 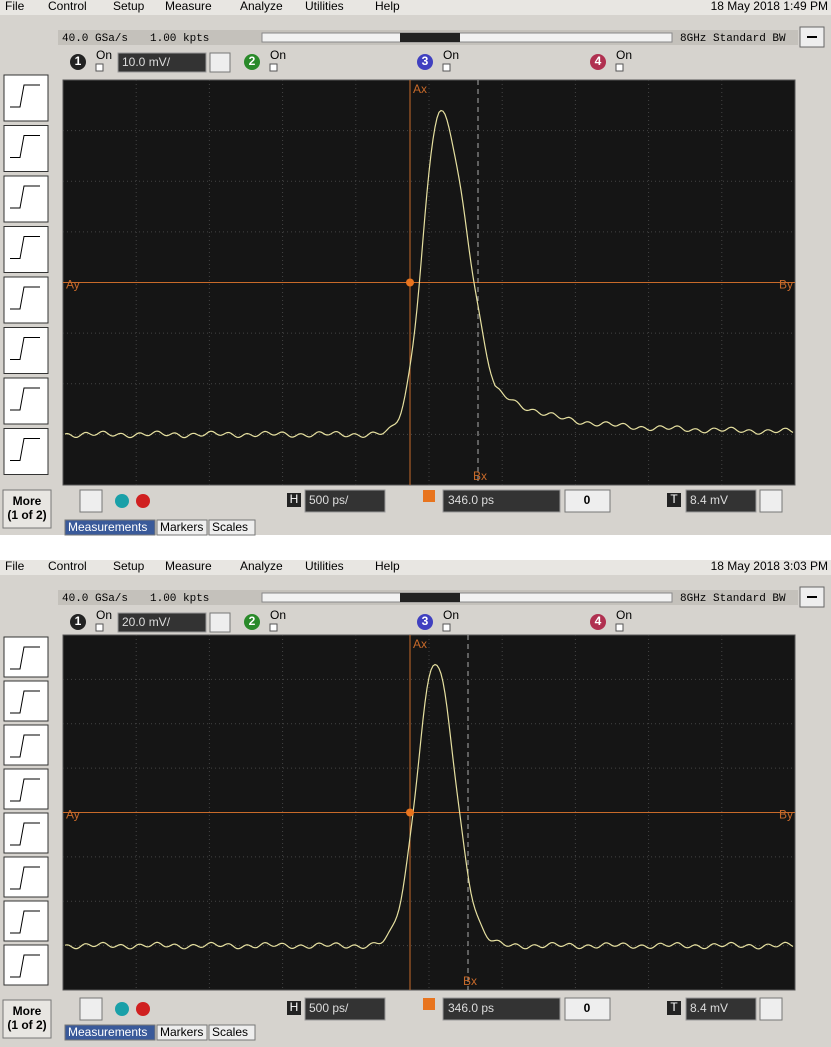 What do you see at coordinates (329, 1008) in the screenshot?
I see `timebase: 500 ps/` at bounding box center [329, 1008].